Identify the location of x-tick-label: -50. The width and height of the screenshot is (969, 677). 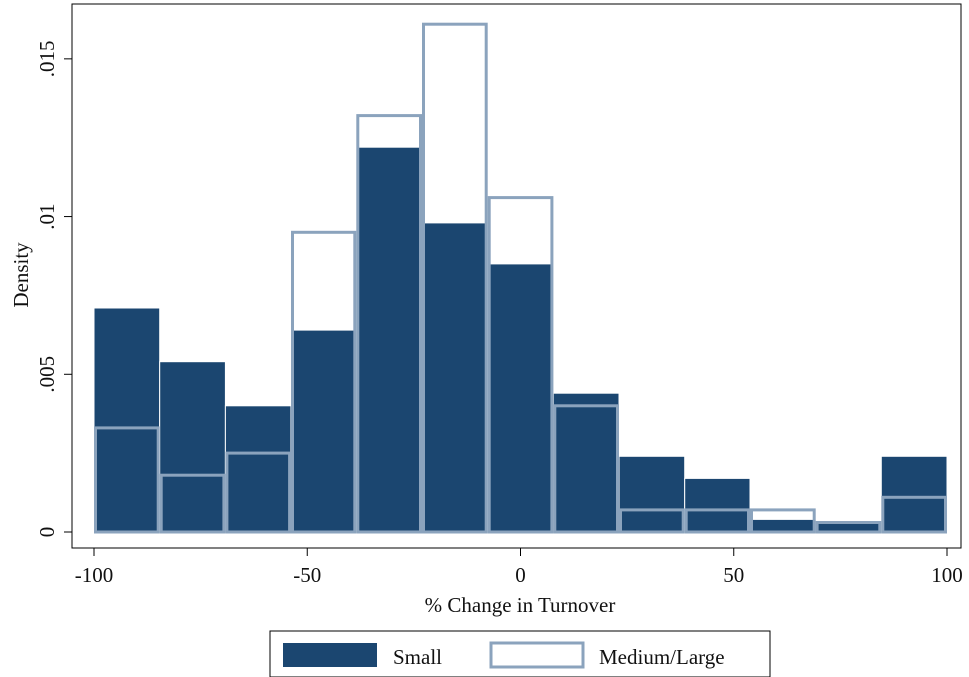
(307, 575).